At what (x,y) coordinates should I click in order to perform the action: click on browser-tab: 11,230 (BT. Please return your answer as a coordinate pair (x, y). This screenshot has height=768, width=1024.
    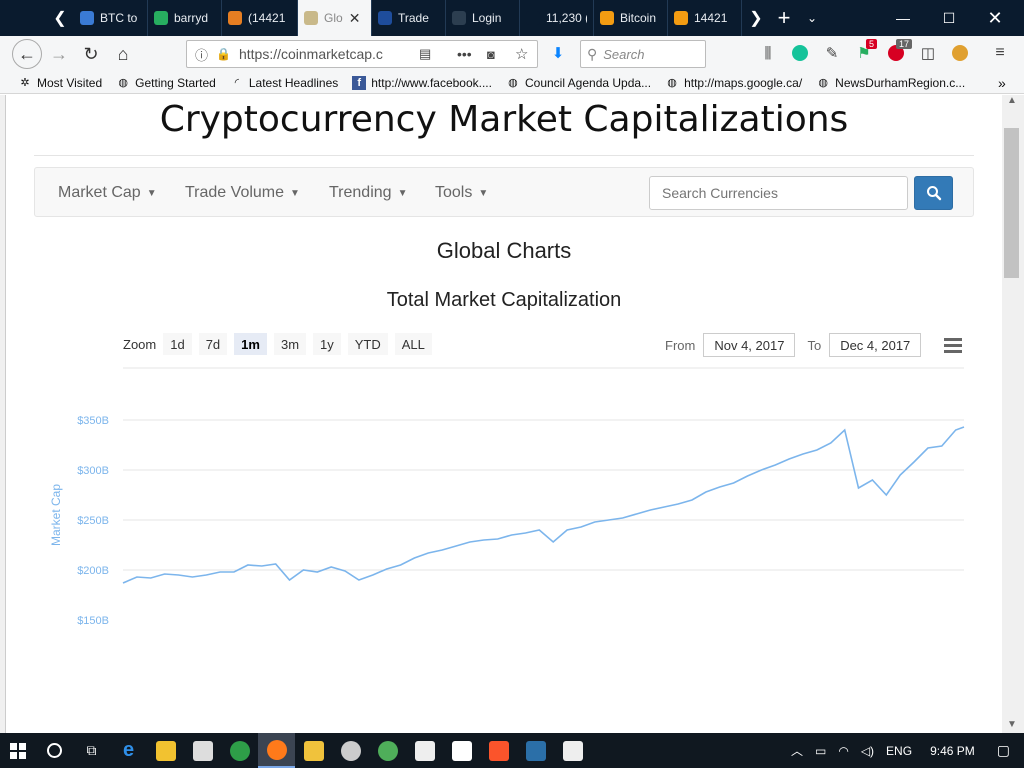
    Looking at the image, I should click on (557, 18).